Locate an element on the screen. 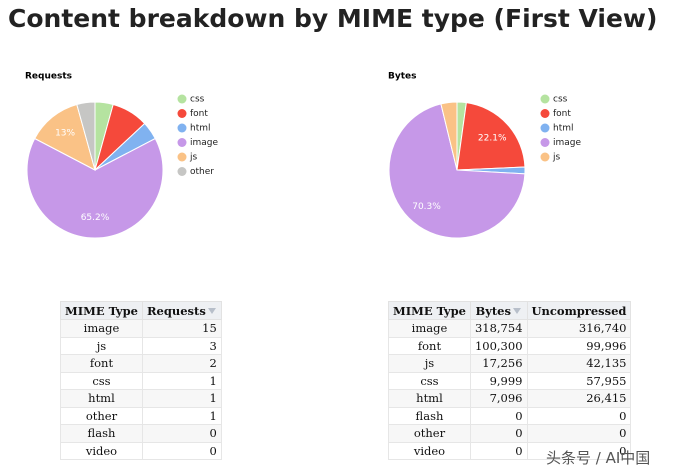  table-row: html 7,096 26,415 is located at coordinates (510, 398).